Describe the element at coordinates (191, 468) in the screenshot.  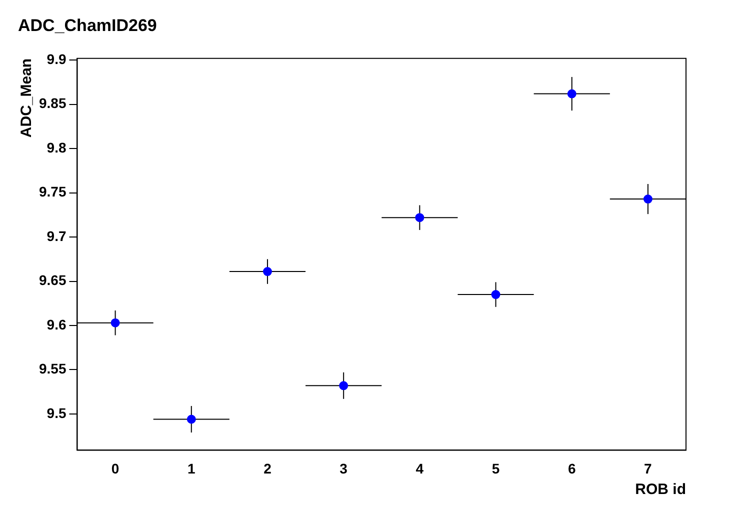
I see `x-tick-label: 1` at that location.